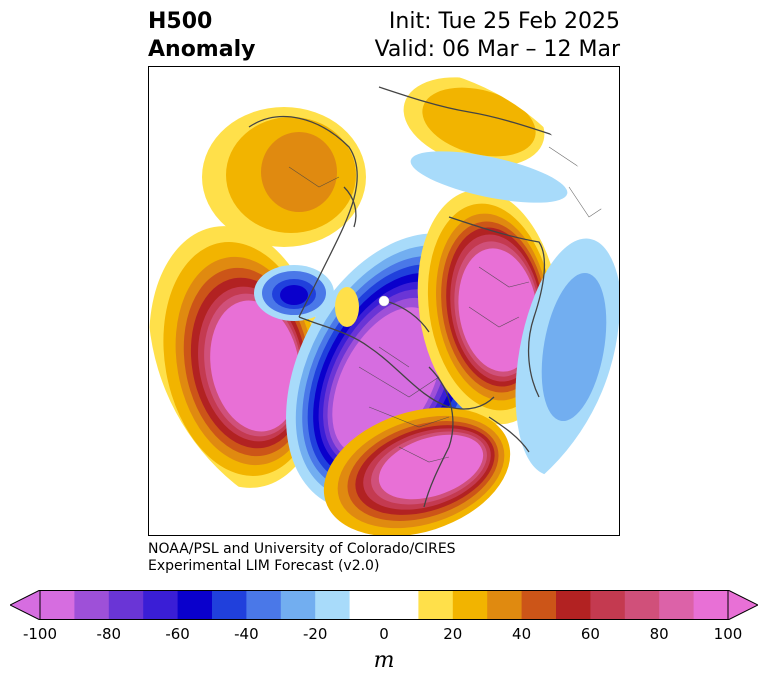 Image resolution: width=768 pixels, height=686 pixels. Describe the element at coordinates (180, 21) in the screenshot. I see `title-variable: H500` at that location.